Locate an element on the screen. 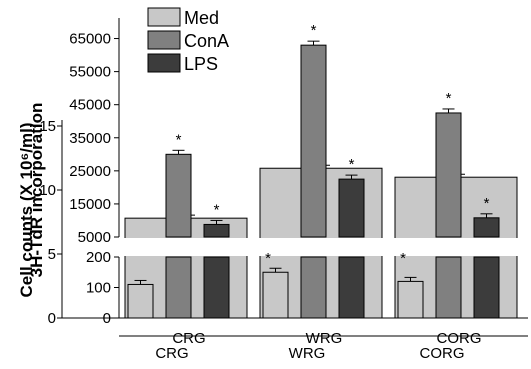  bar-cona-wrg-upper is located at coordinates (313, 141).